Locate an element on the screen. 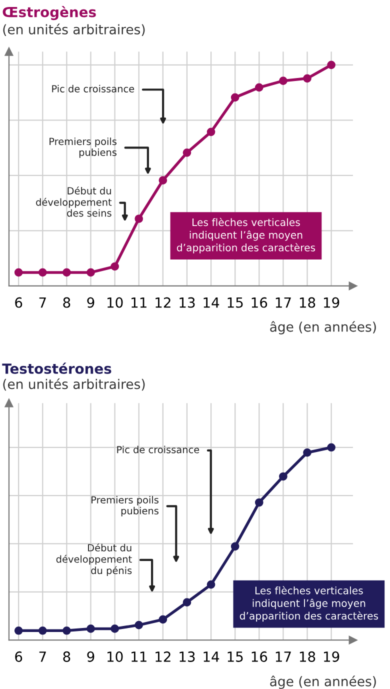 Image resolution: width=390 pixels, height=689 pixels. chart-title: Testostérones is located at coordinates (57, 368).